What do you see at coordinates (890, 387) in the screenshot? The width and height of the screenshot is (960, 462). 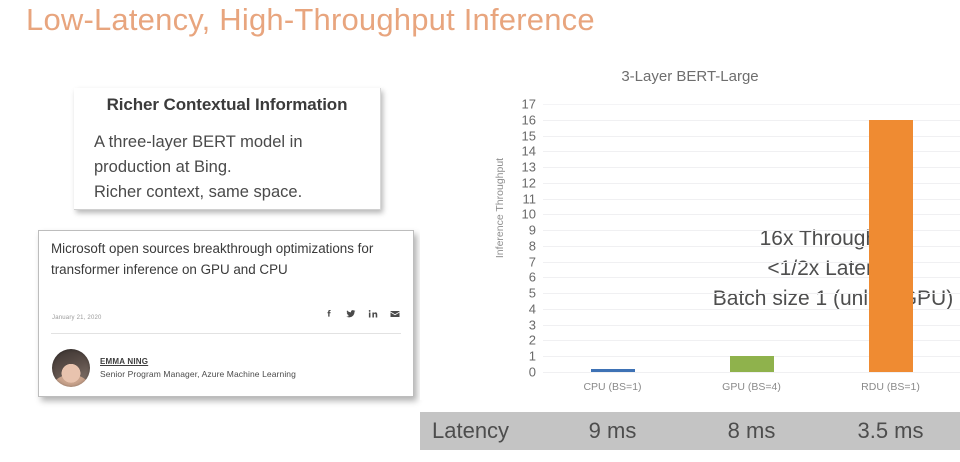 I see `x-tick-label: RDU (BS=1)` at bounding box center [890, 387].